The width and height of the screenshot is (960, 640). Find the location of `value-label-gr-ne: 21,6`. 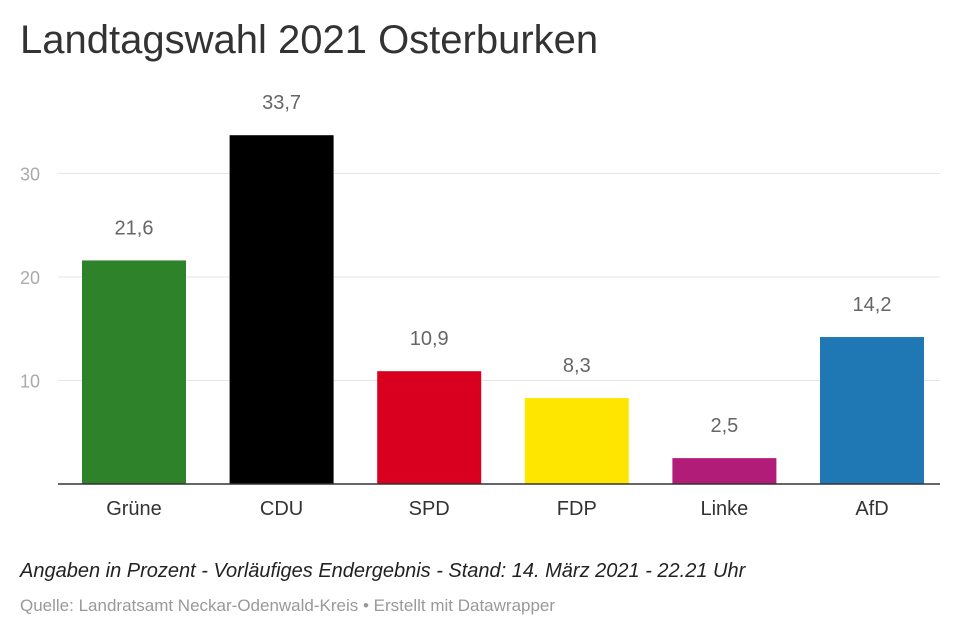

value-label-gr-ne: 21,6 is located at coordinates (134, 228).